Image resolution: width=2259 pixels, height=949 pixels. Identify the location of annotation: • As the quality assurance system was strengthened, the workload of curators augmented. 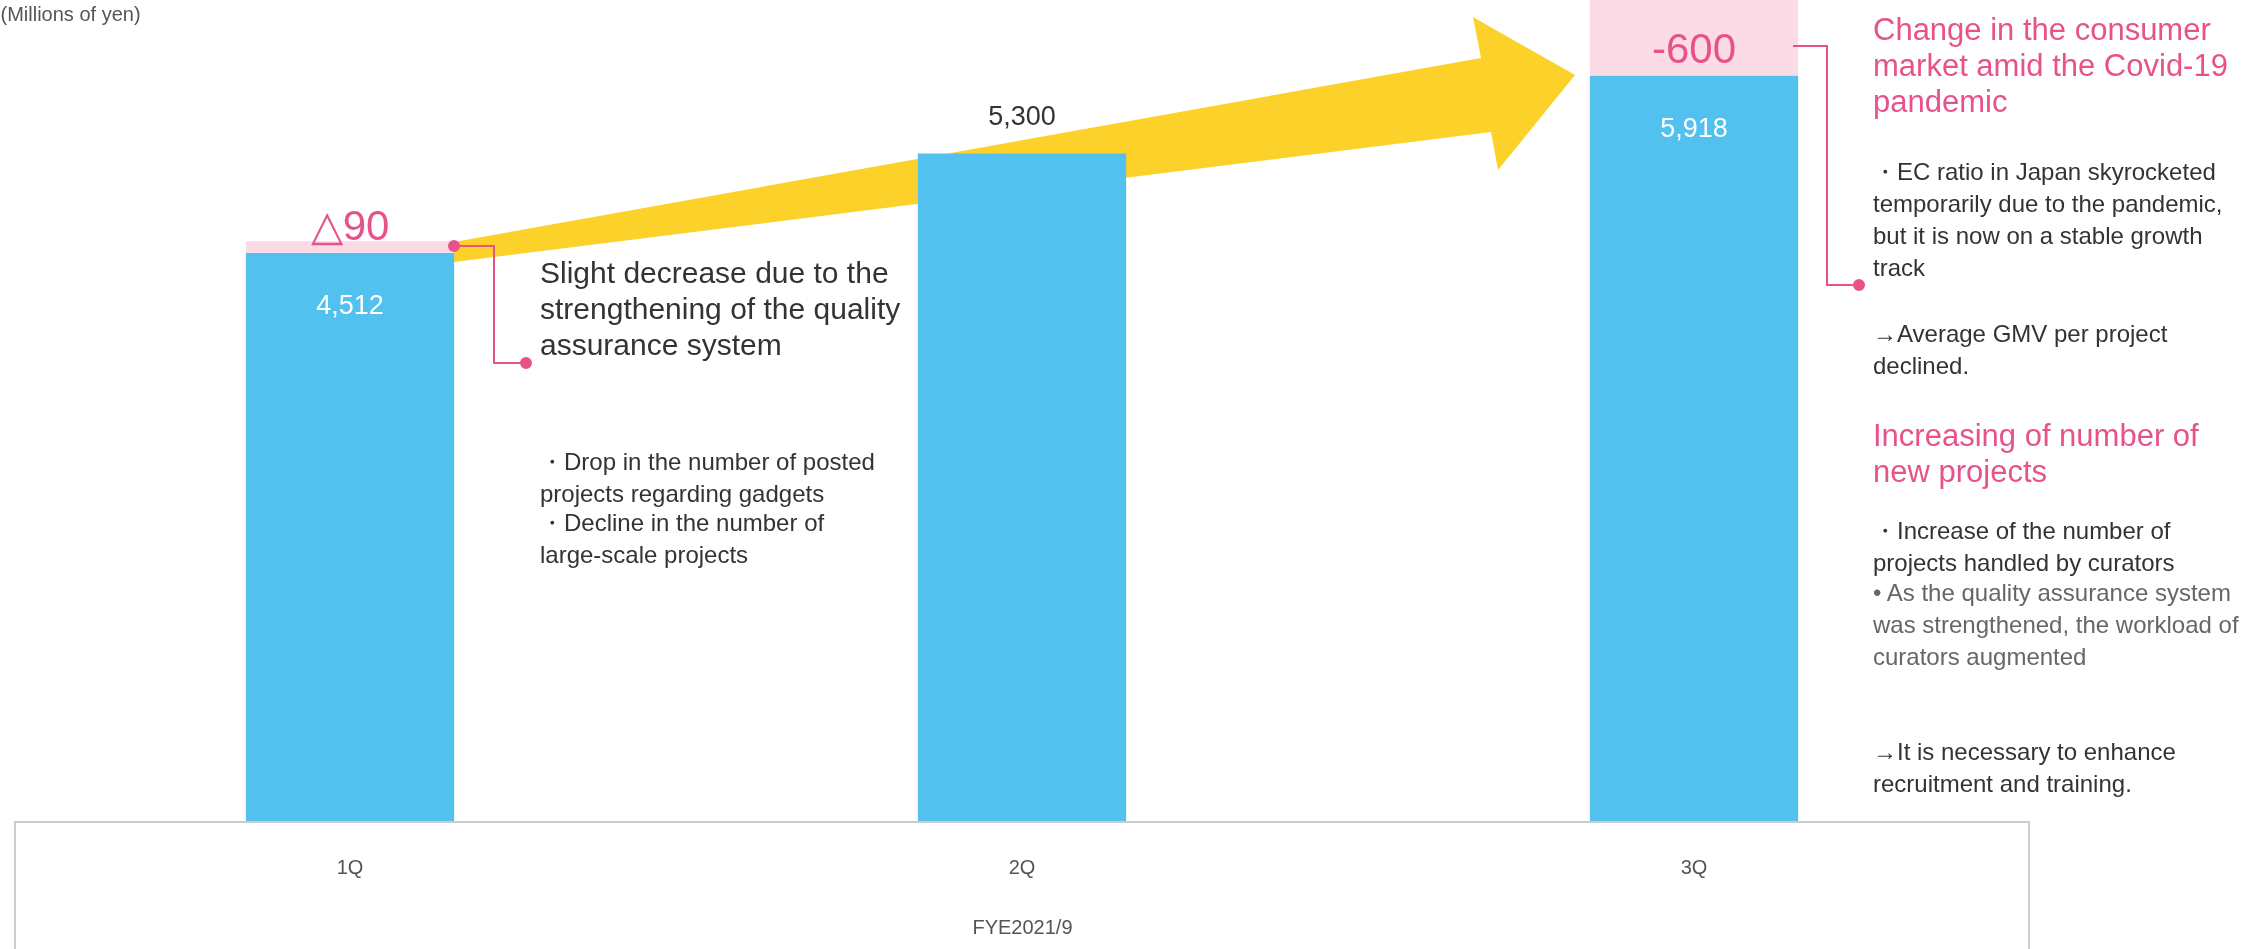
(2056, 625).